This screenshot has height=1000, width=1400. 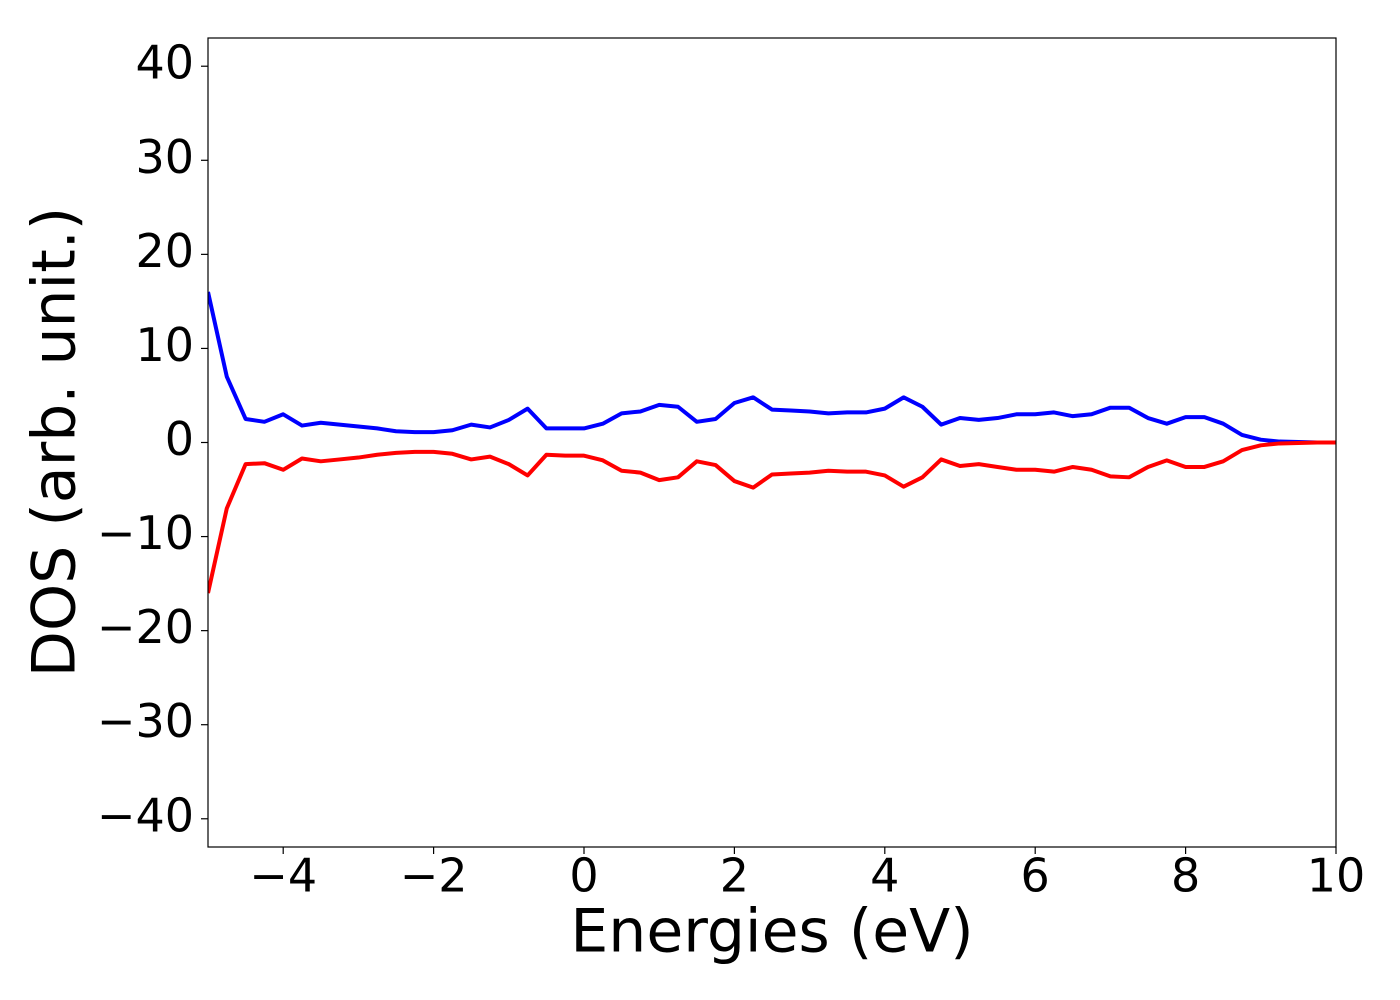 I want to click on y-tick-label: −20, so click(x=145, y=627).